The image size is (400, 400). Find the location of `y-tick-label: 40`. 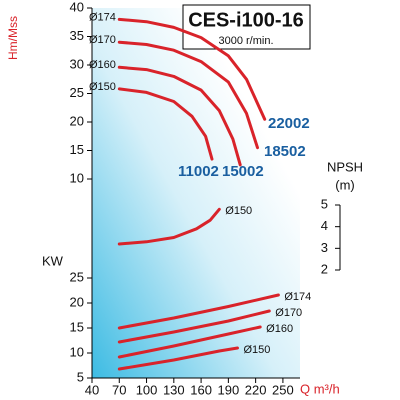

y-tick-label: 40 is located at coordinates (77, 7).